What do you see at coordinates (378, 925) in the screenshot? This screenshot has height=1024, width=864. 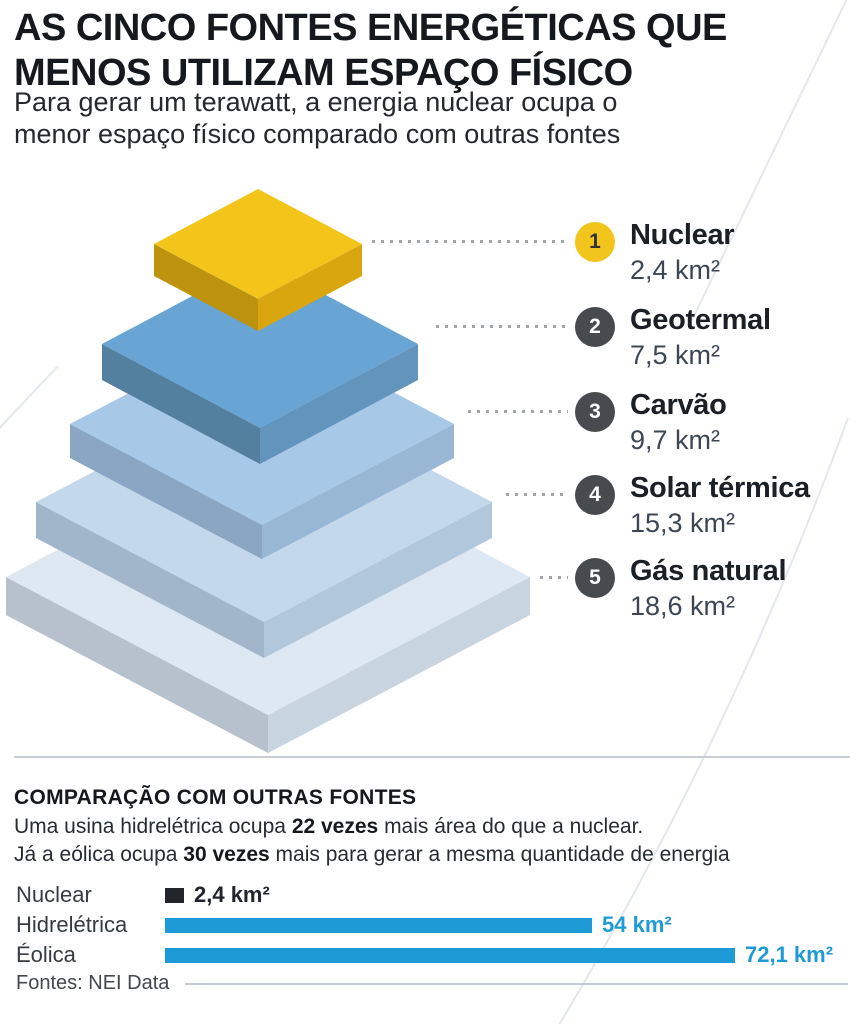 I see `bar-hidreletrica` at bounding box center [378, 925].